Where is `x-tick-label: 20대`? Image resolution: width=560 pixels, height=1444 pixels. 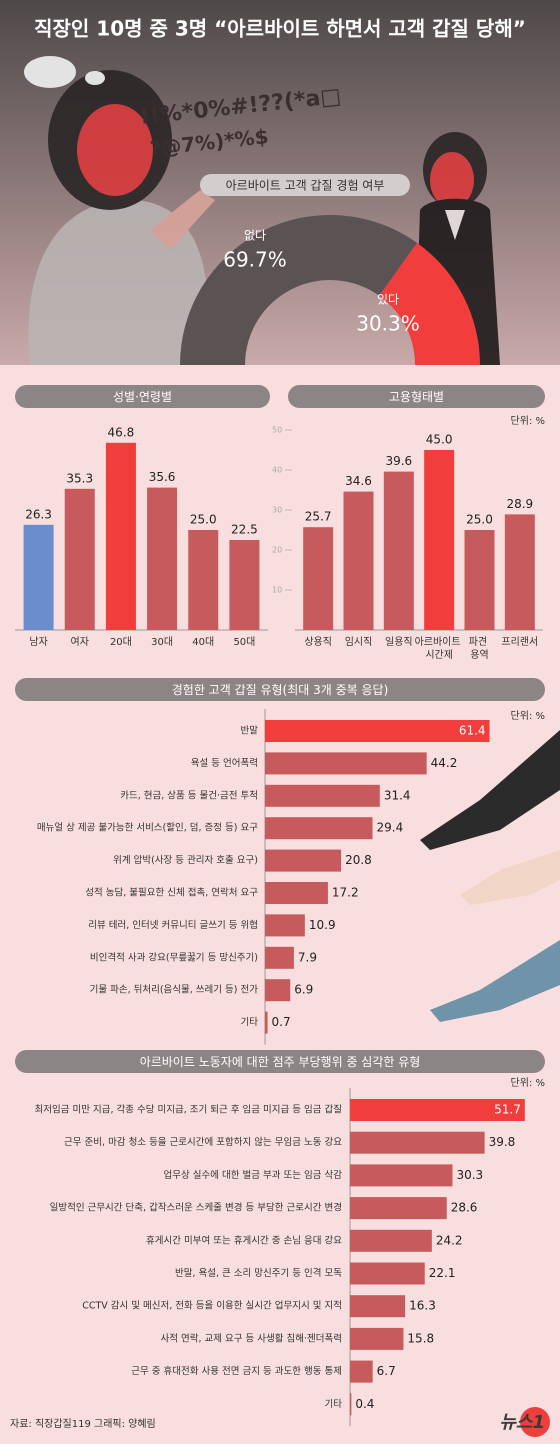 x-tick-label: 20대 is located at coordinates (121, 642).